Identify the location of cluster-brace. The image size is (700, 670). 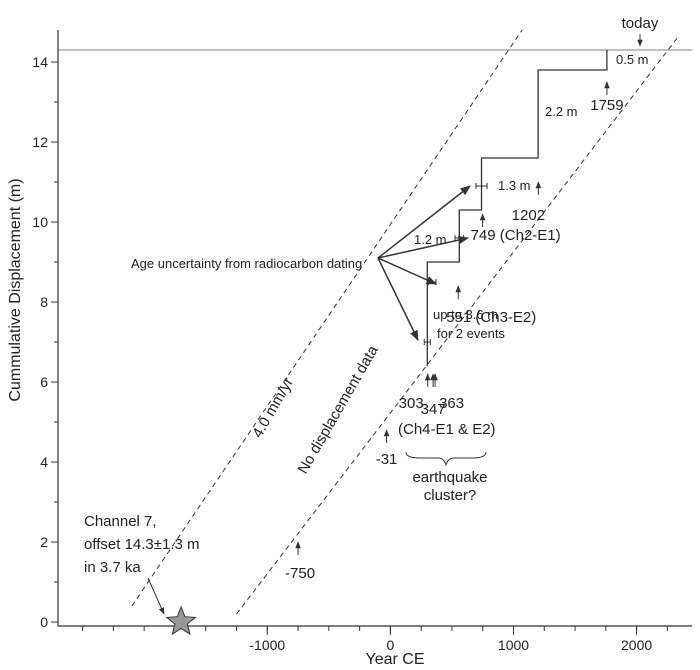
(446, 459).